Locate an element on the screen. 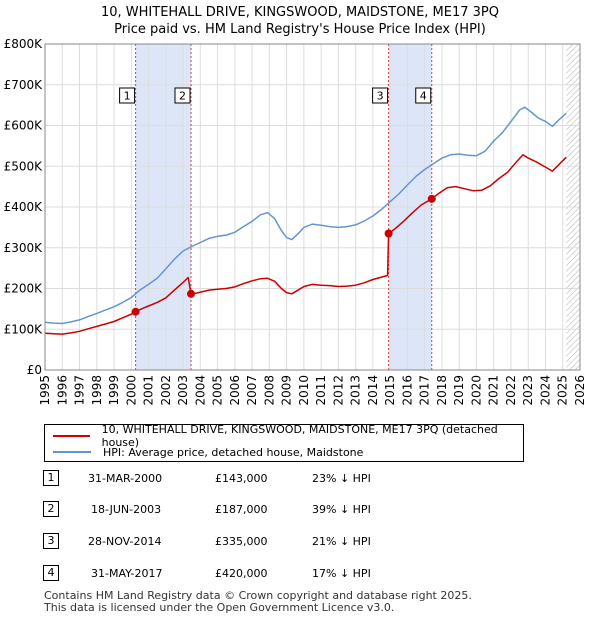 Image resolution: width=600 pixels, height=620 pixels. sale-price: £420,000 is located at coordinates (241, 573).